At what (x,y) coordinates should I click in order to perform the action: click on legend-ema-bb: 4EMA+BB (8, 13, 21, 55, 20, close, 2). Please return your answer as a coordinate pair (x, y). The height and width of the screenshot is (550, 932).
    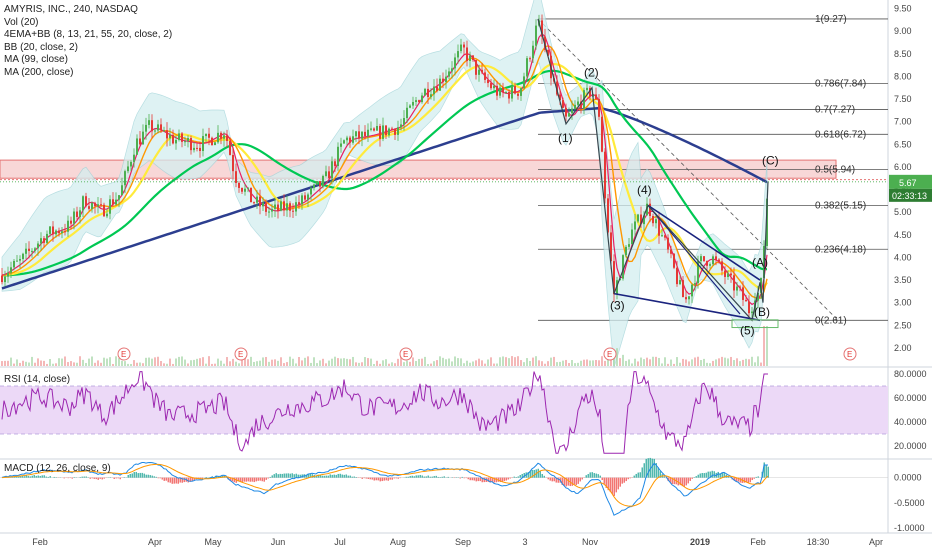
    Looking at the image, I should click on (88, 34).